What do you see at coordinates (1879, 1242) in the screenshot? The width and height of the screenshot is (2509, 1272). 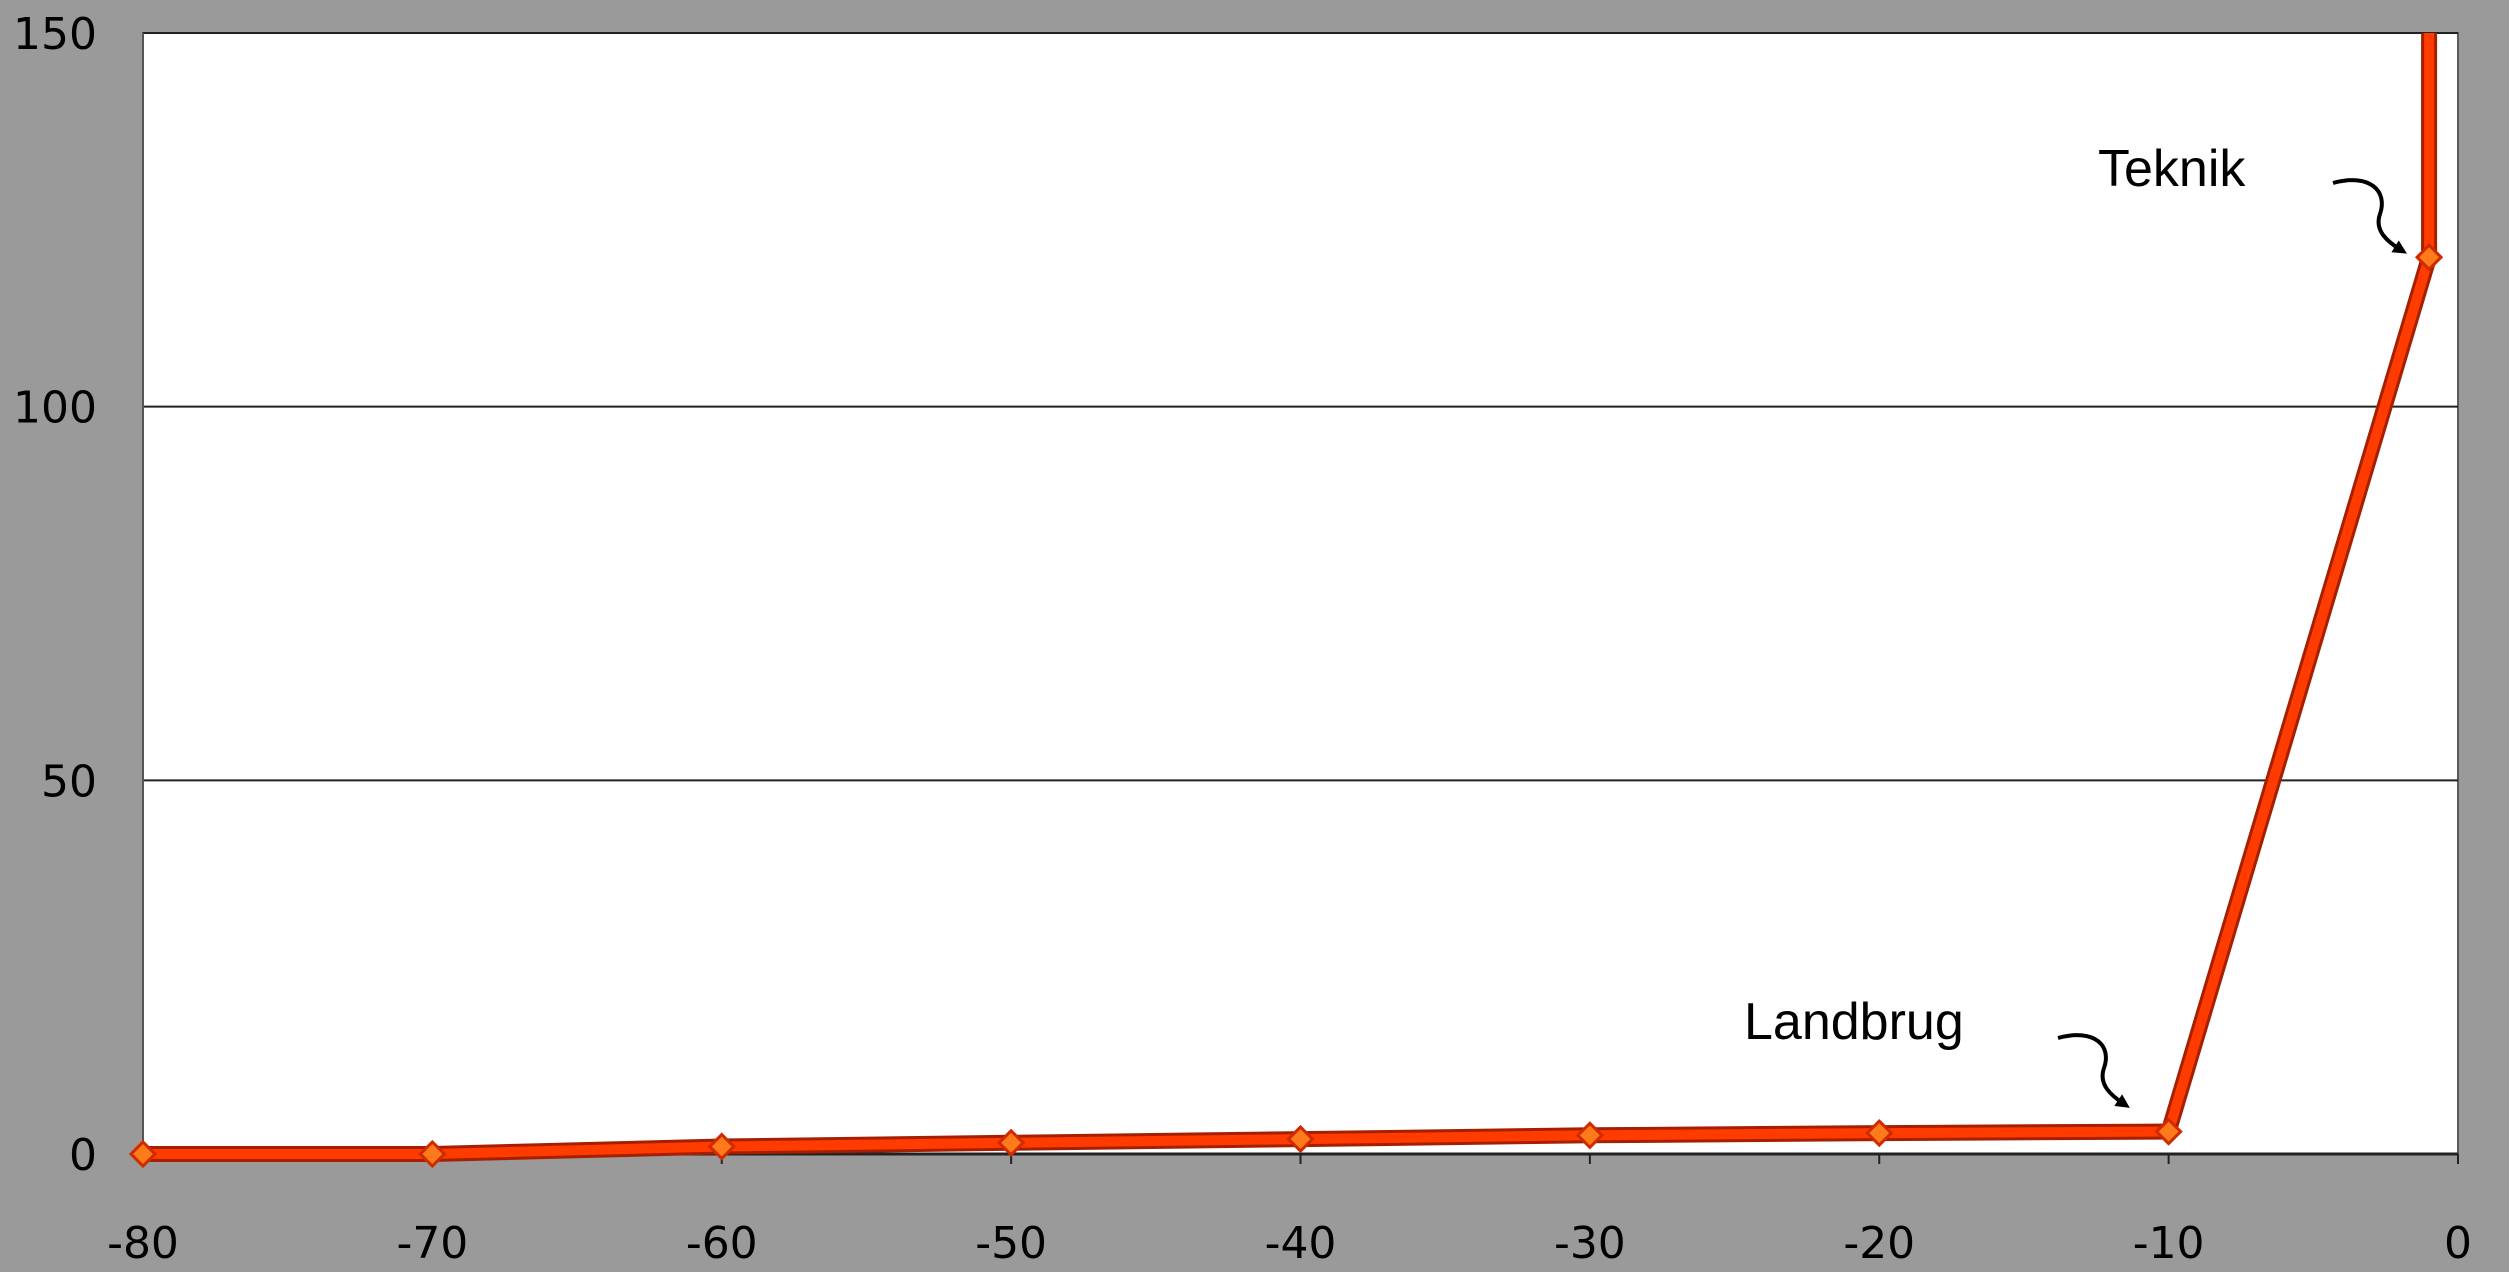 I see `x-tick-label: -20` at bounding box center [1879, 1242].